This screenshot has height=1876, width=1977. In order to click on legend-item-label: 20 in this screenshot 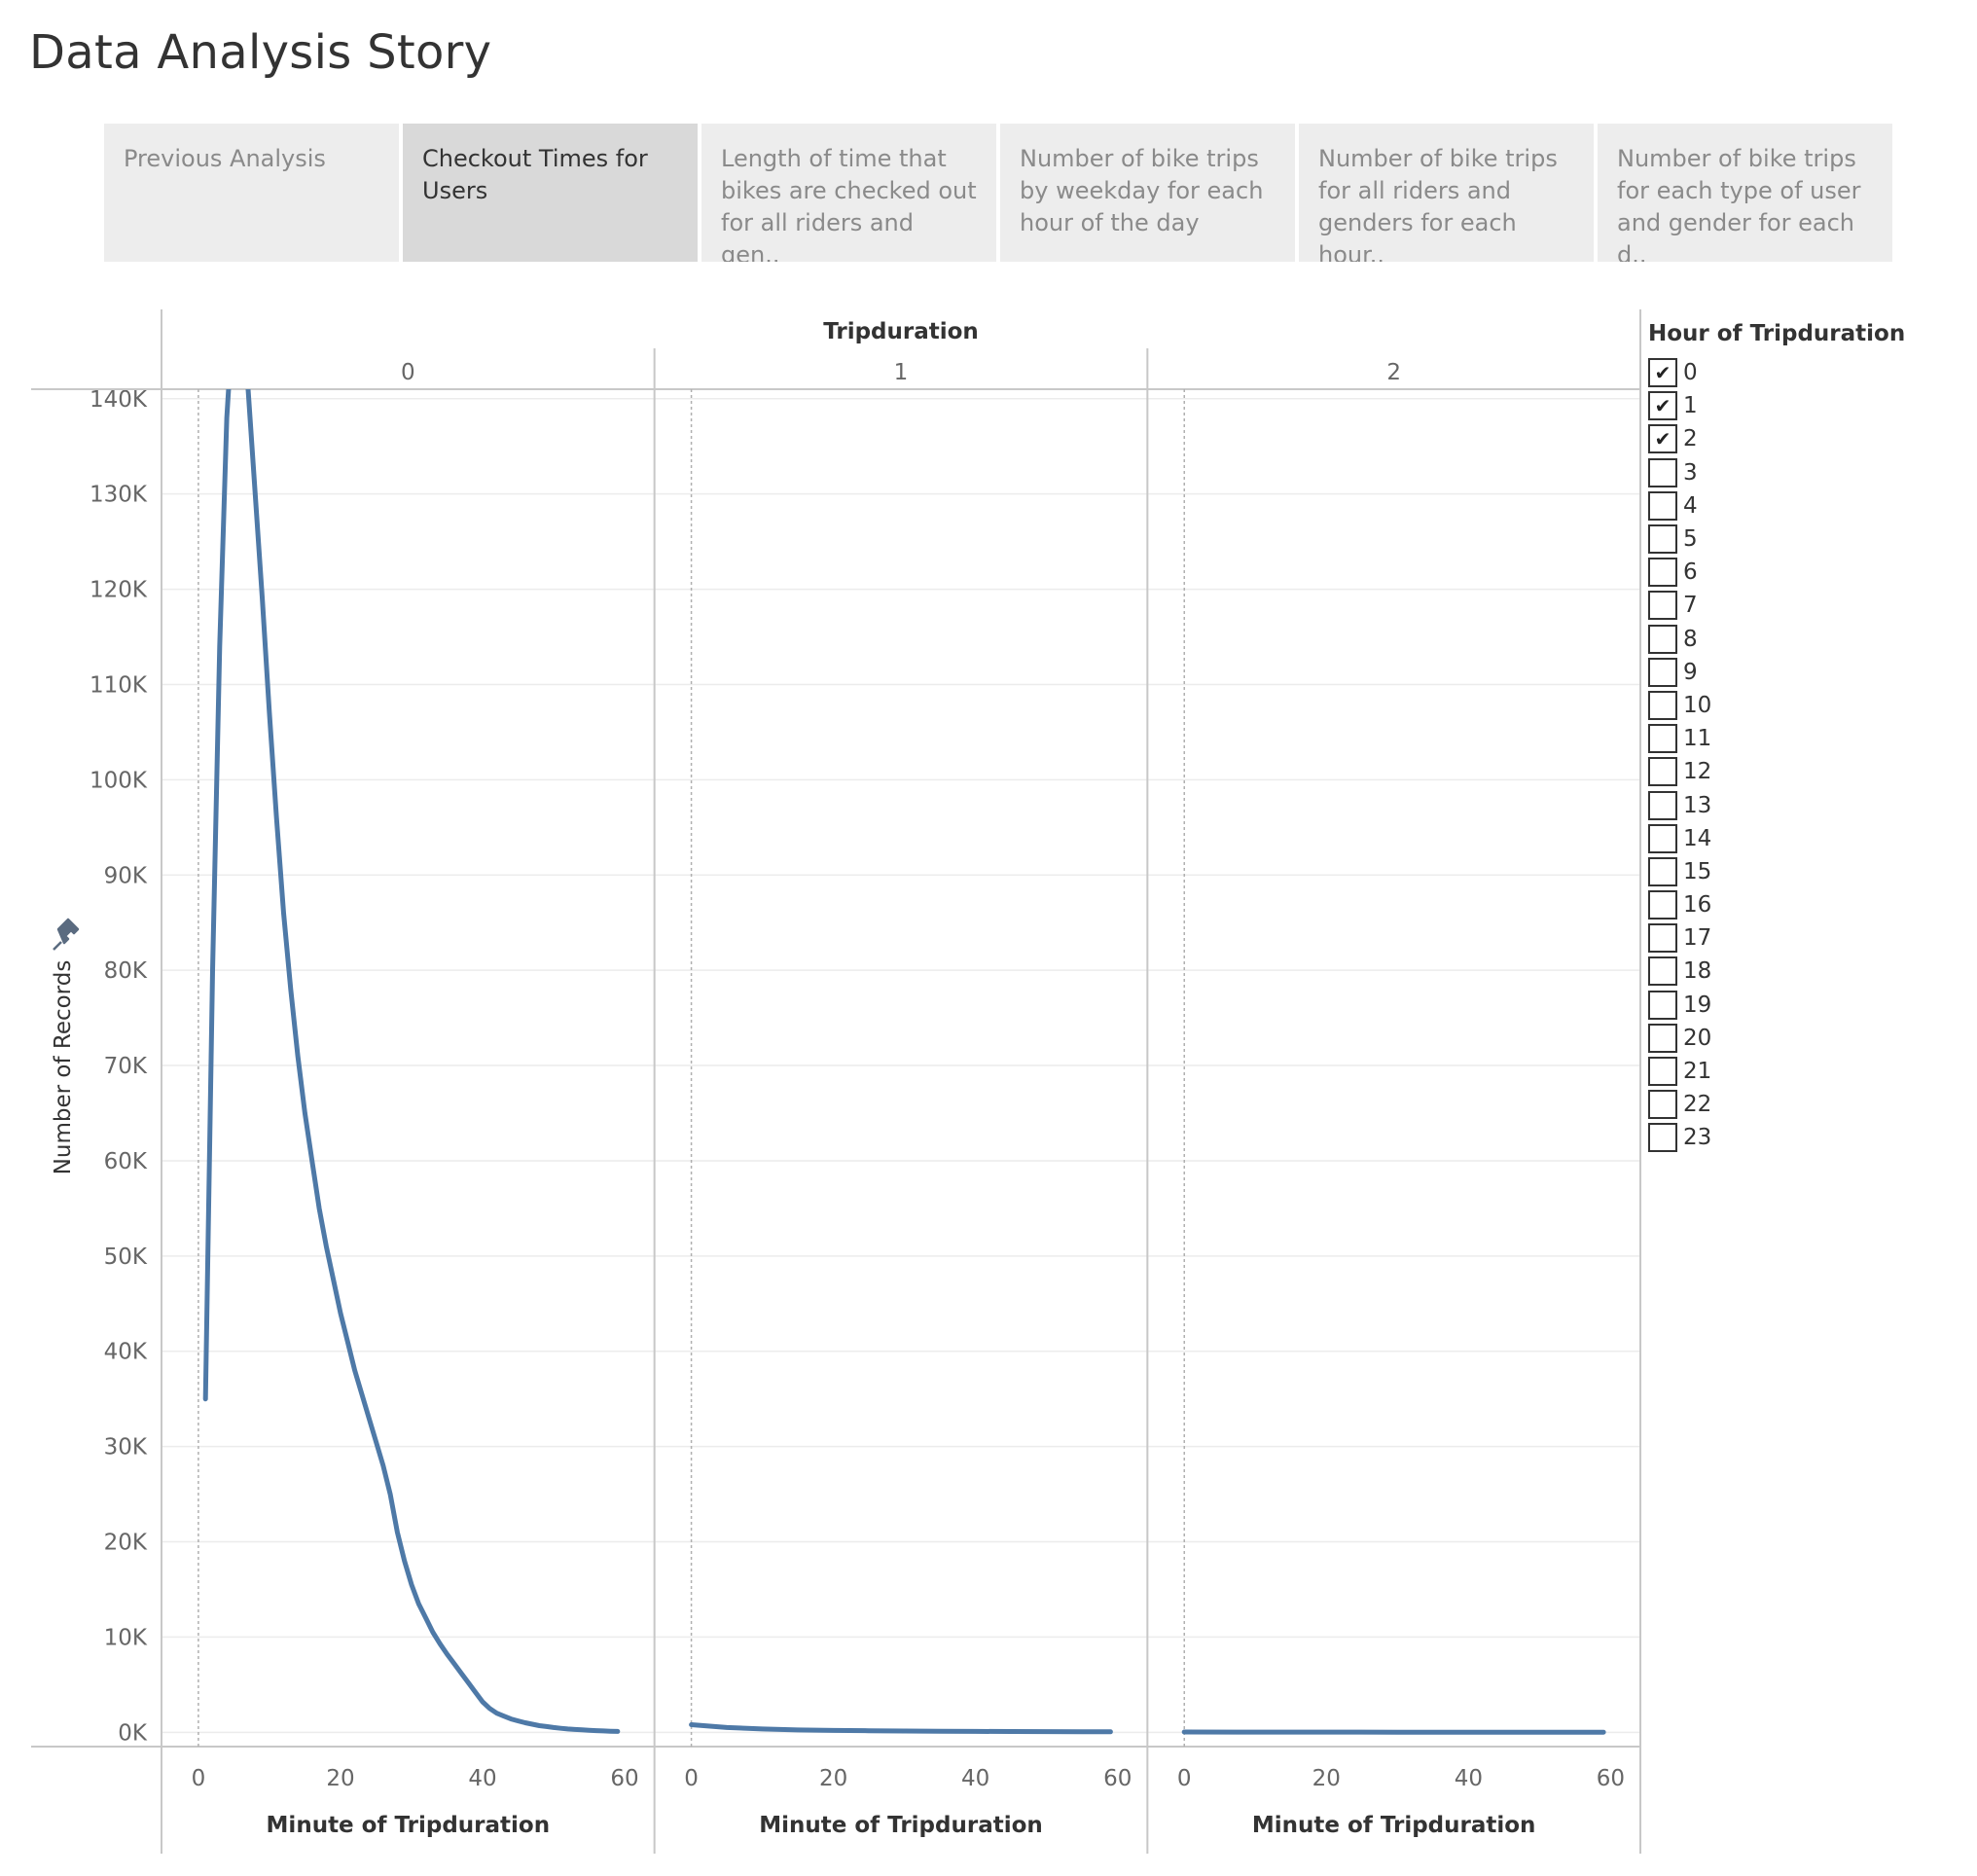, I will do `click(1697, 1038)`.